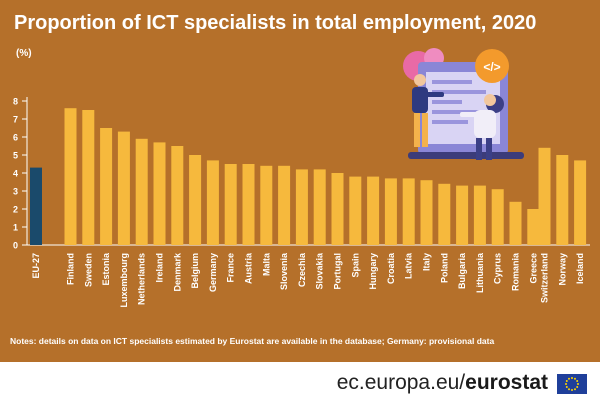 Image resolution: width=600 pixels, height=406 pixels. I want to click on y-tick-label: 5, so click(15, 156).